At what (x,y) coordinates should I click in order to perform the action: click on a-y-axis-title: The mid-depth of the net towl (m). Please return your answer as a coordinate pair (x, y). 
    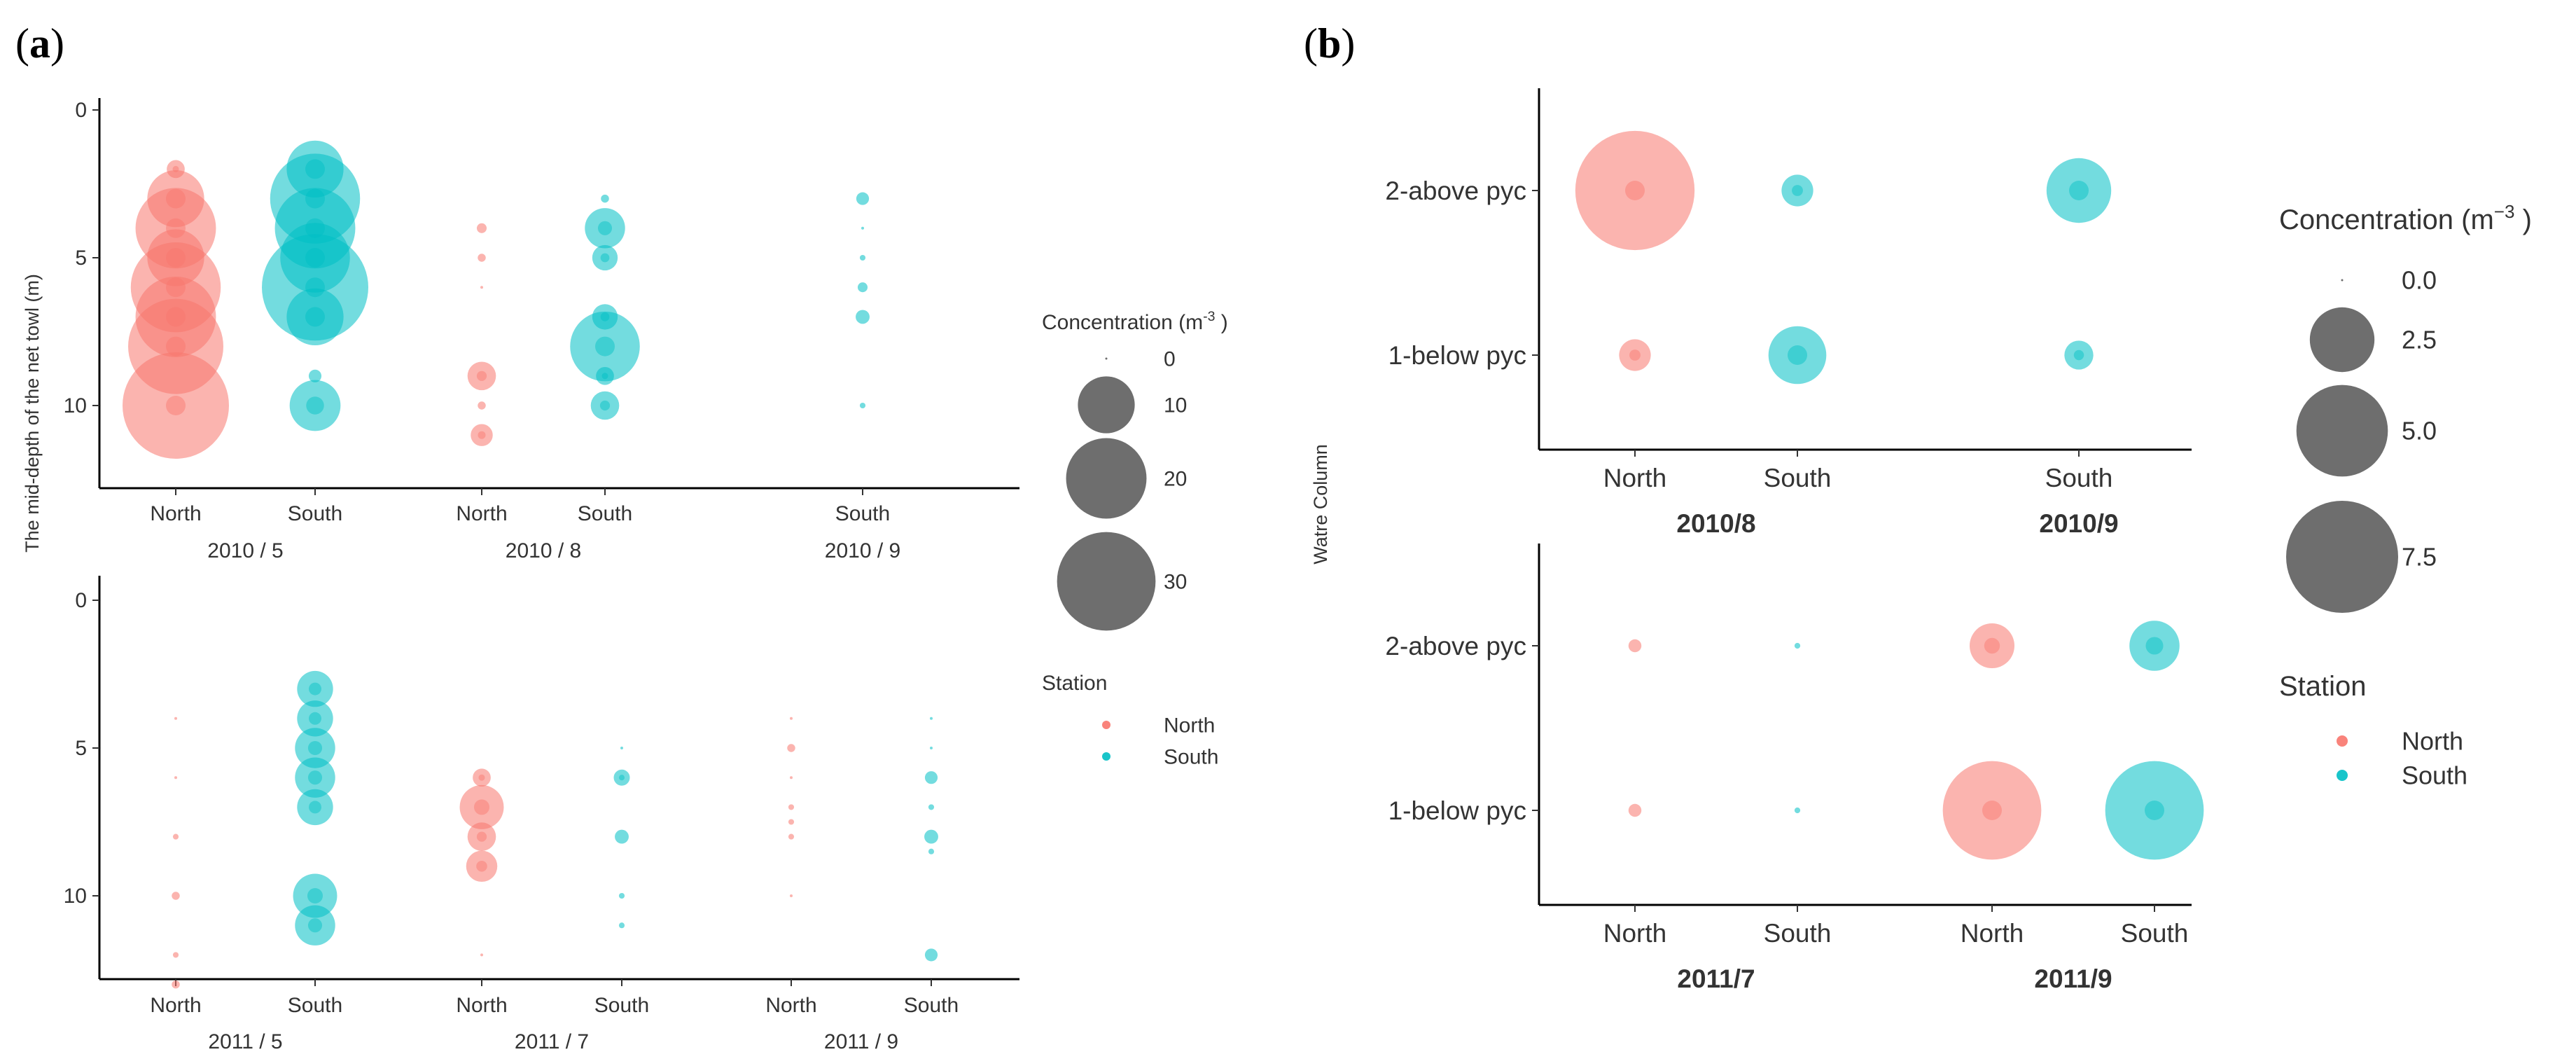
    Looking at the image, I should click on (32, 413).